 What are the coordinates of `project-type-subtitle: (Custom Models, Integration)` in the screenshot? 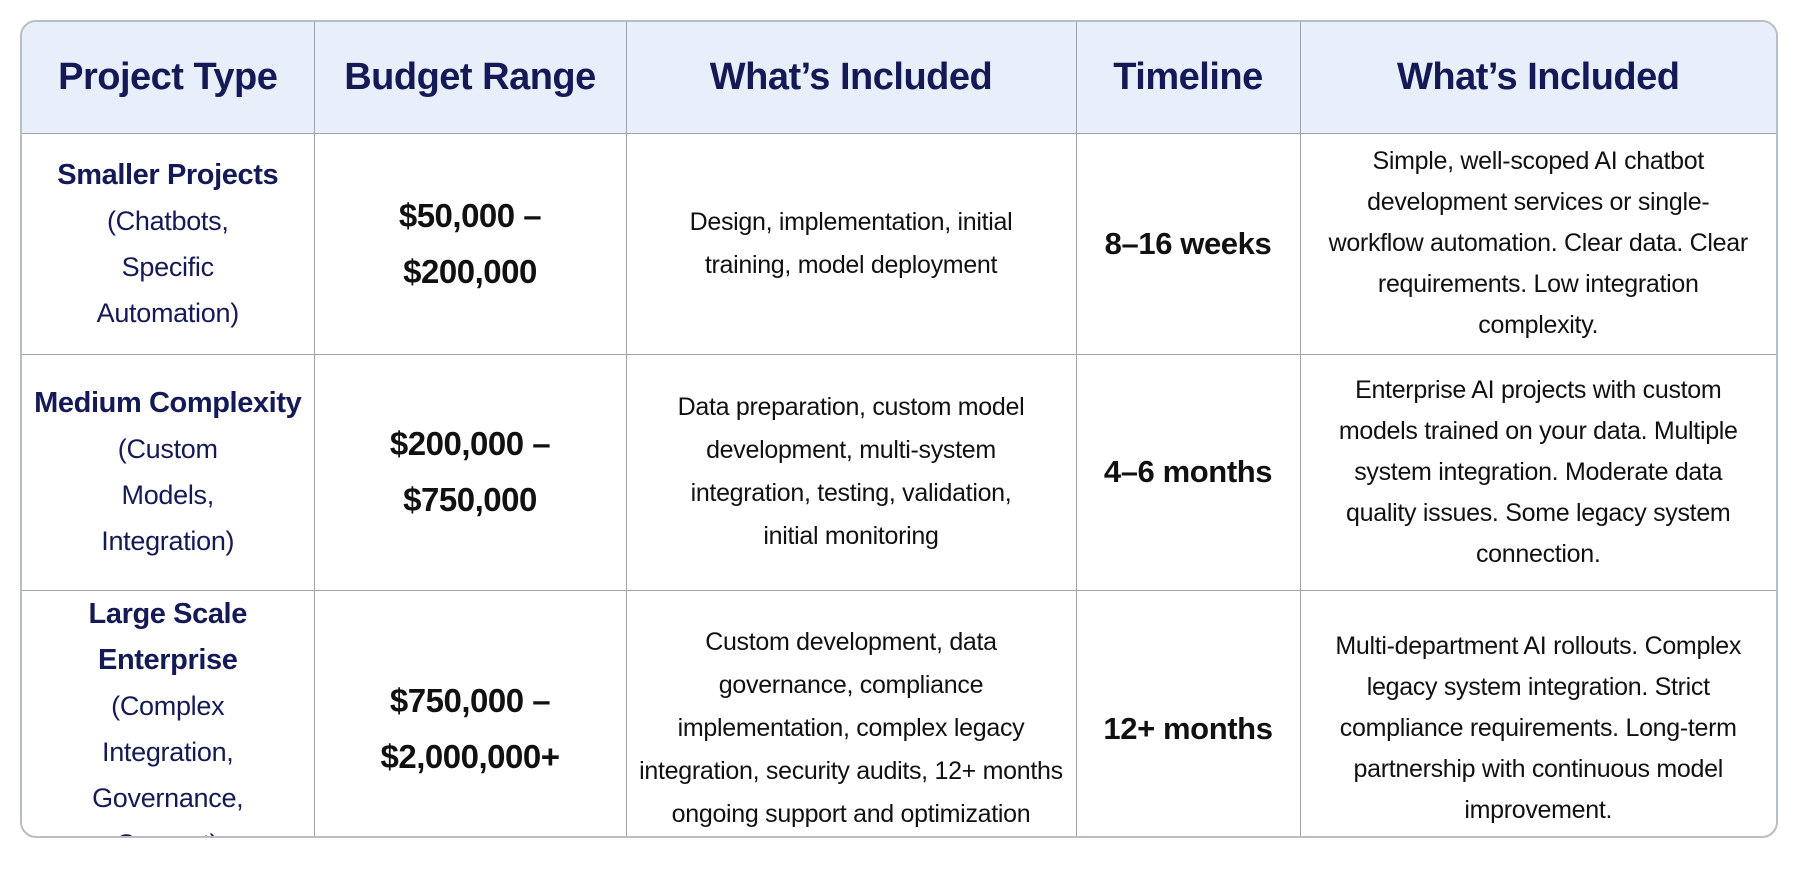 It's located at (168, 495).